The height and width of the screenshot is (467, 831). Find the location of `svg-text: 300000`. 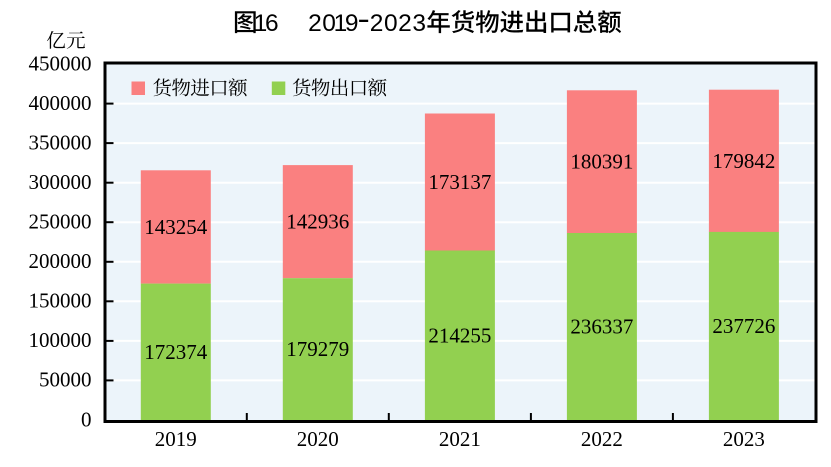

svg-text: 300000 is located at coordinates (60, 182).